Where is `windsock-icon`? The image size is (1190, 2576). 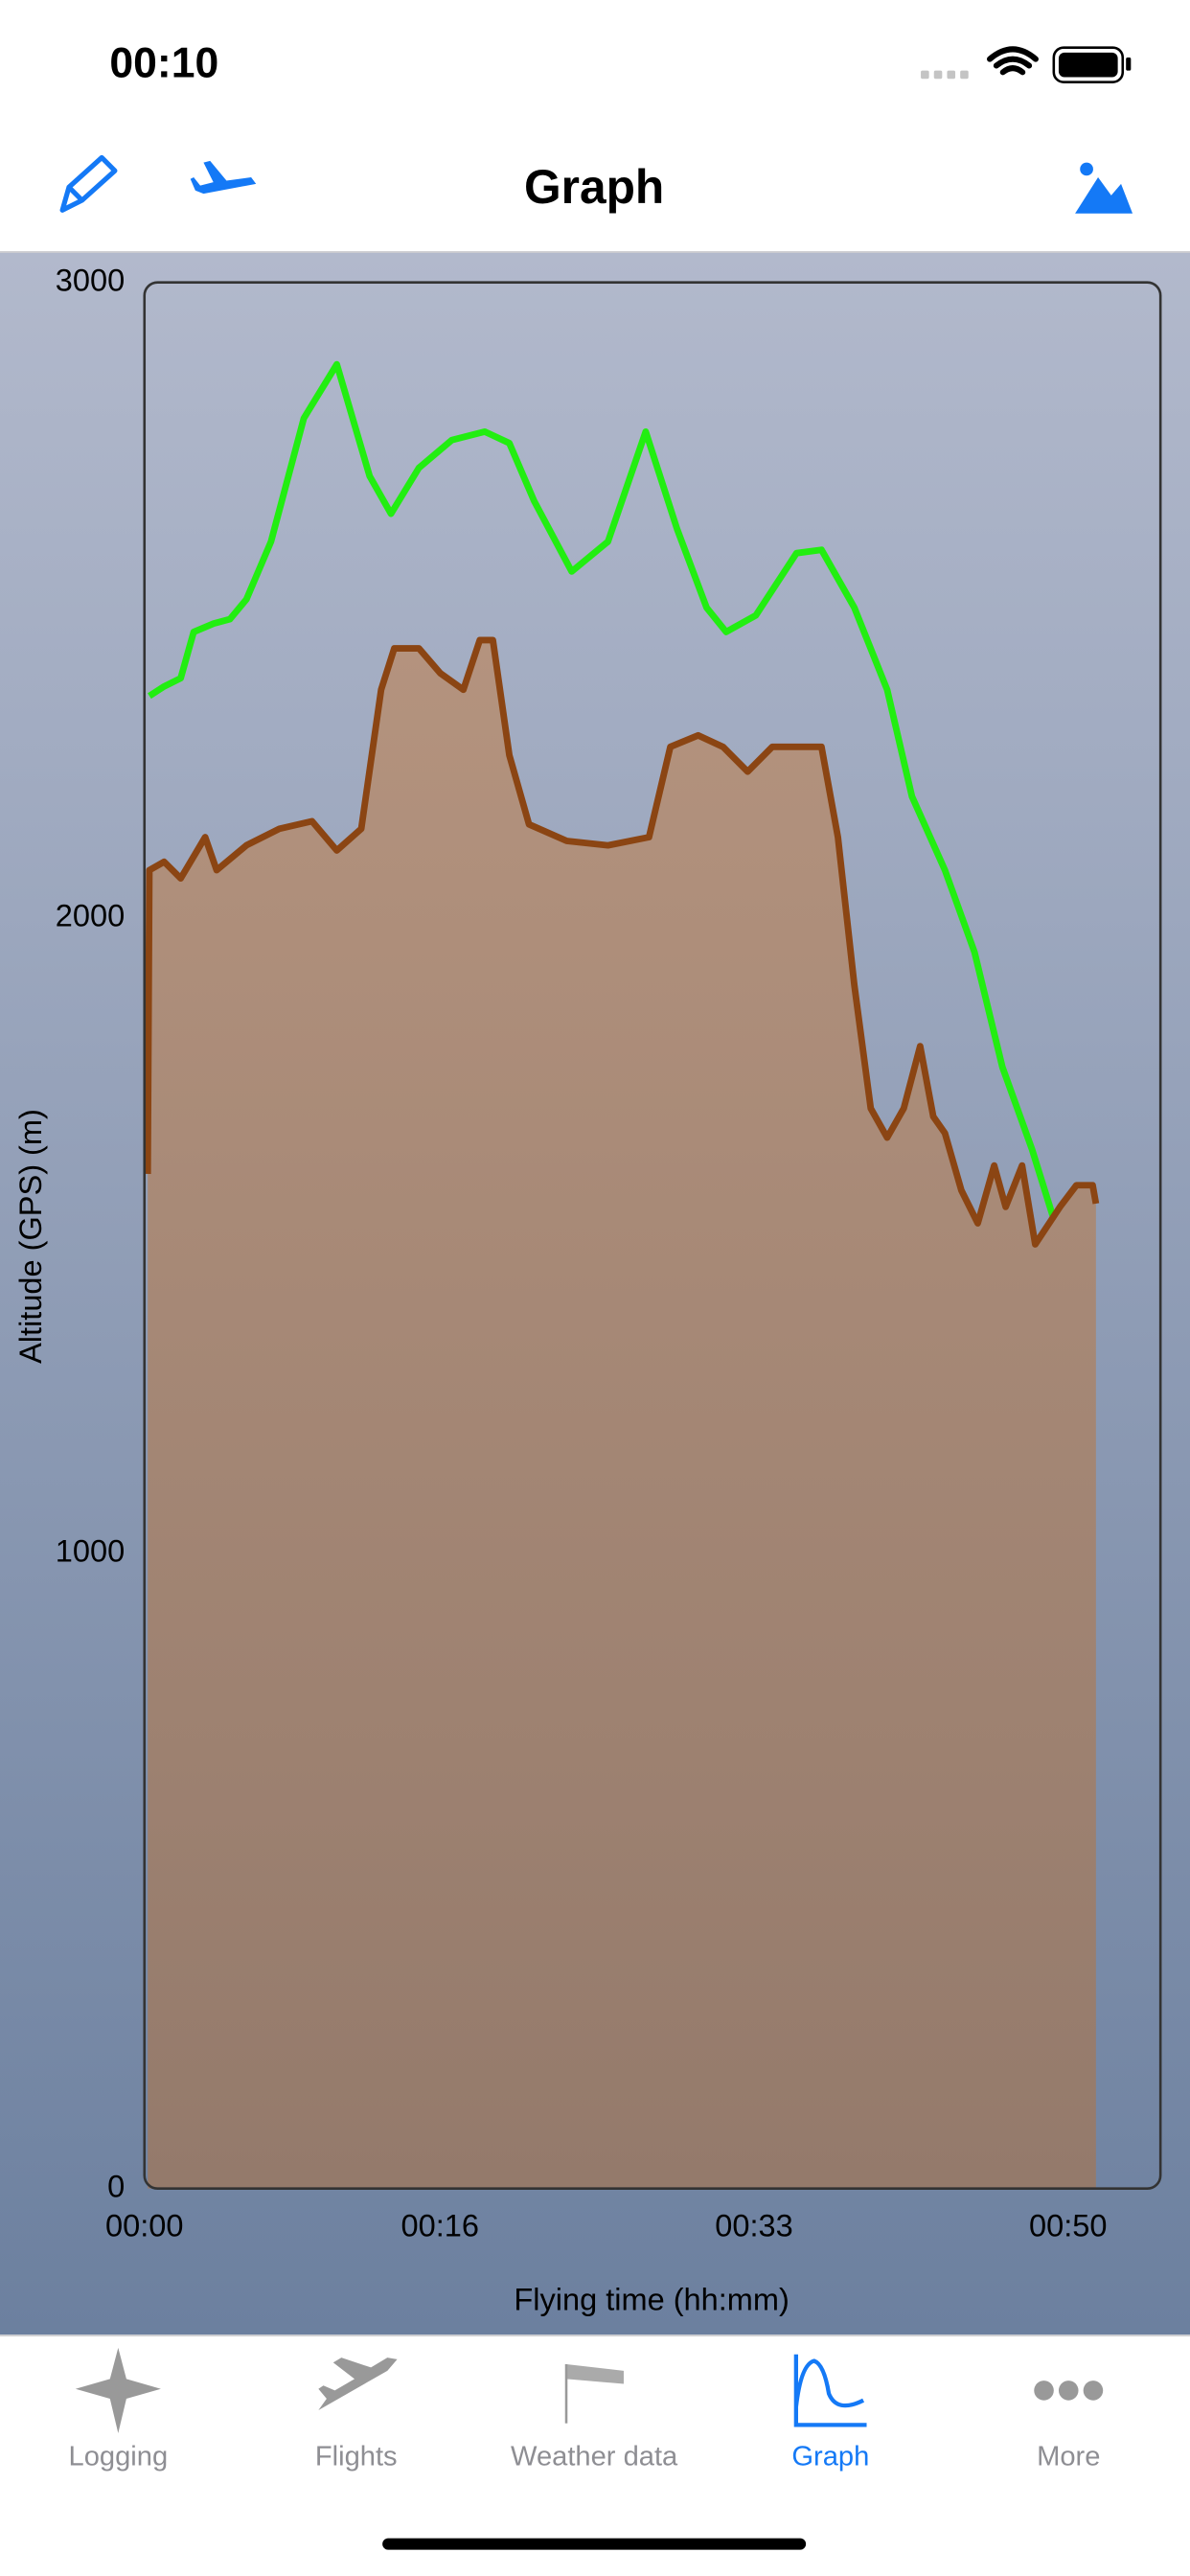 windsock-icon is located at coordinates (595, 2373).